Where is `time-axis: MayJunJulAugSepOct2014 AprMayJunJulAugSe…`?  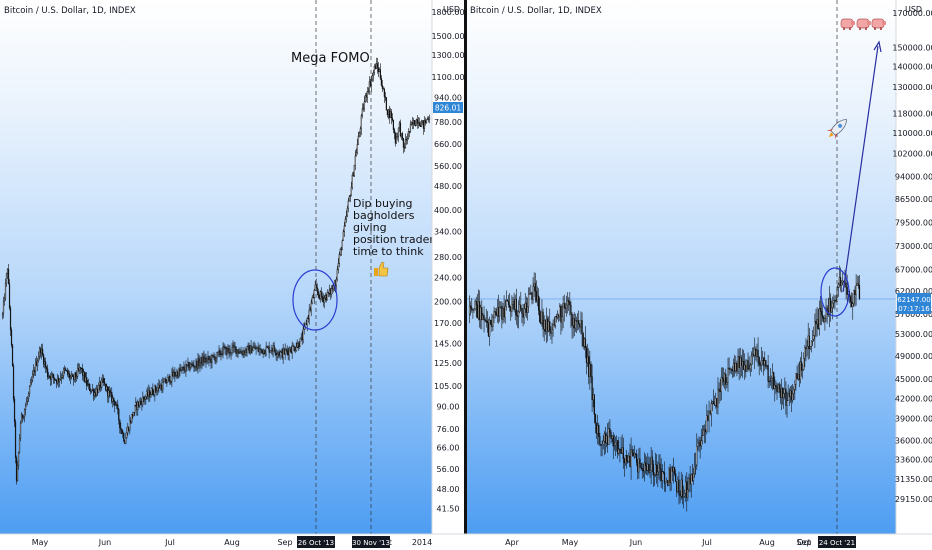 time-axis: MayJunJulAugSepOct2014 AprMayJunJulAugSe… is located at coordinates (466, 541).